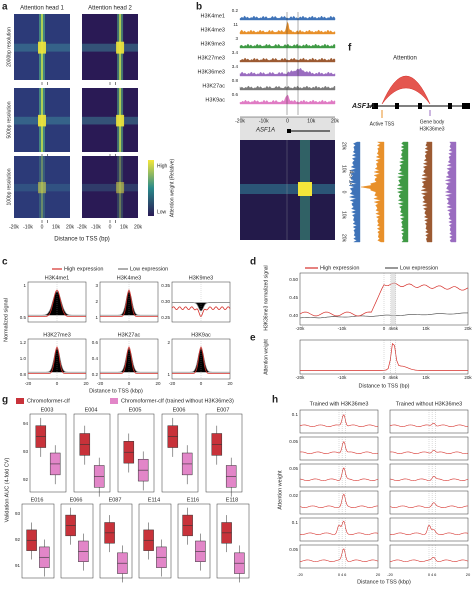 The width and height of the screenshot is (474, 590). I want to click on legend-label: Low expression, so click(419, 268).